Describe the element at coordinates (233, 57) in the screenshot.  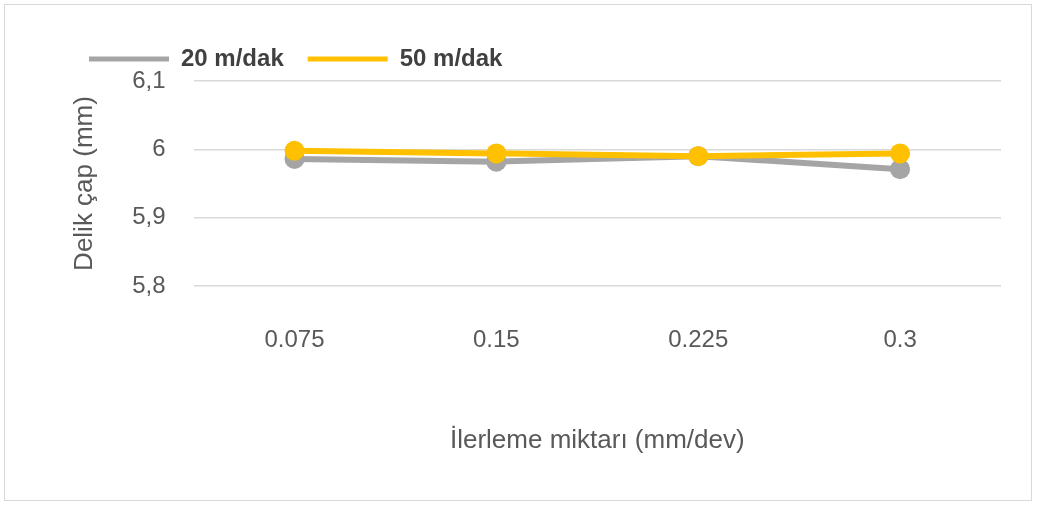
I see `legend-label: 20 m/dak` at that location.